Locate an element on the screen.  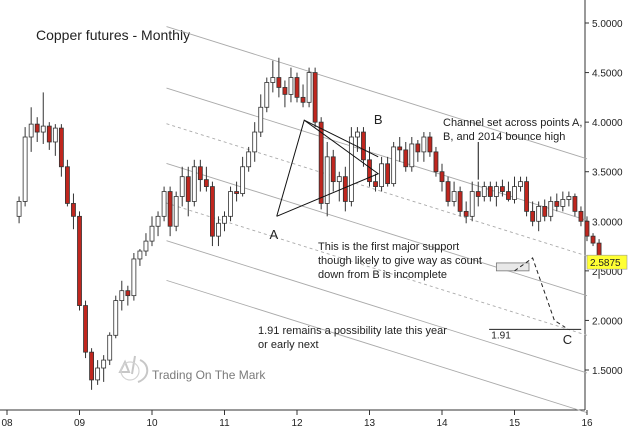
x-tick-label-5: 13 is located at coordinates (370, 423).